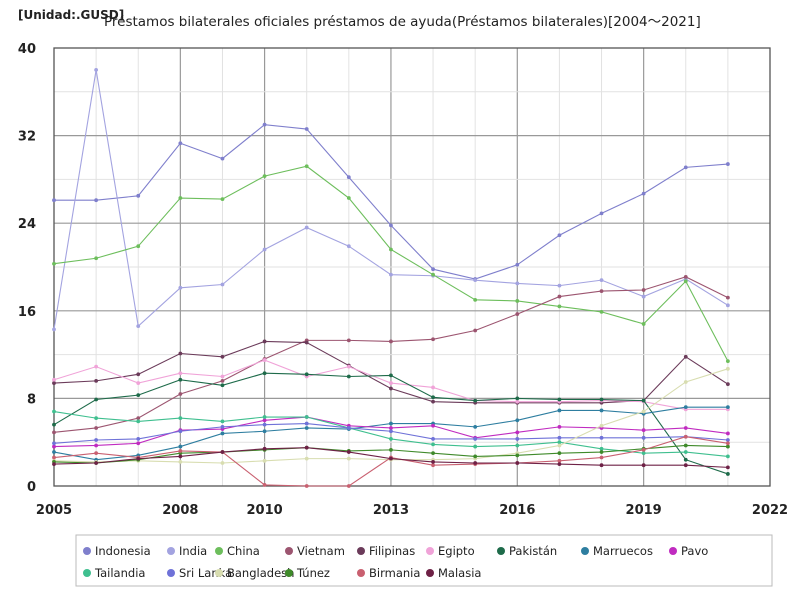  I want to click on x-tick-label: 2013, so click(391, 510).